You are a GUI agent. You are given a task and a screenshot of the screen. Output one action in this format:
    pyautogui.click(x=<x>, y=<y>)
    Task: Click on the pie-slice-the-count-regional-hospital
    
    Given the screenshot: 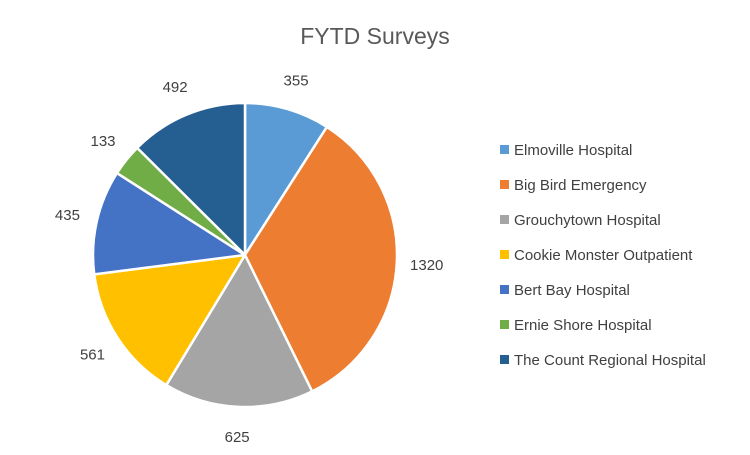 What is the action you would take?
    pyautogui.click(x=191, y=179)
    